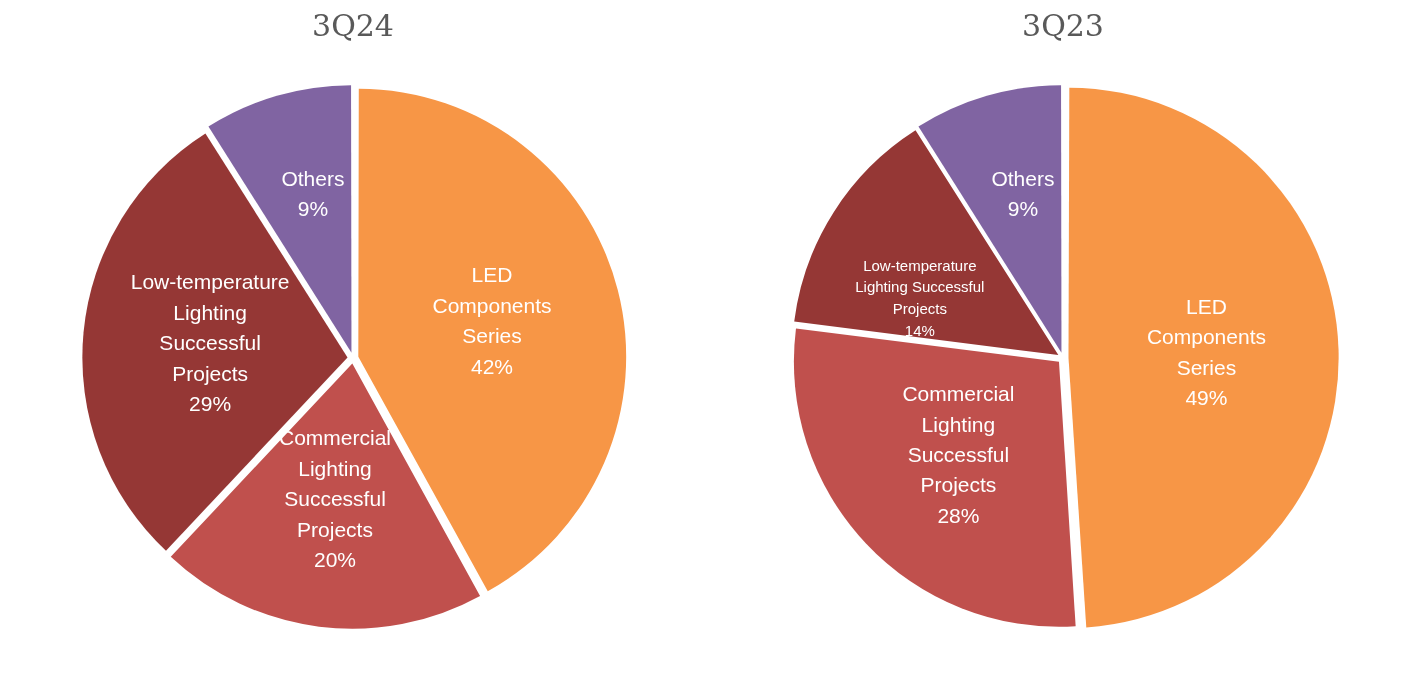 The height and width of the screenshot is (677, 1422). What do you see at coordinates (1206, 397) in the screenshot?
I see `data-label: 49%` at bounding box center [1206, 397].